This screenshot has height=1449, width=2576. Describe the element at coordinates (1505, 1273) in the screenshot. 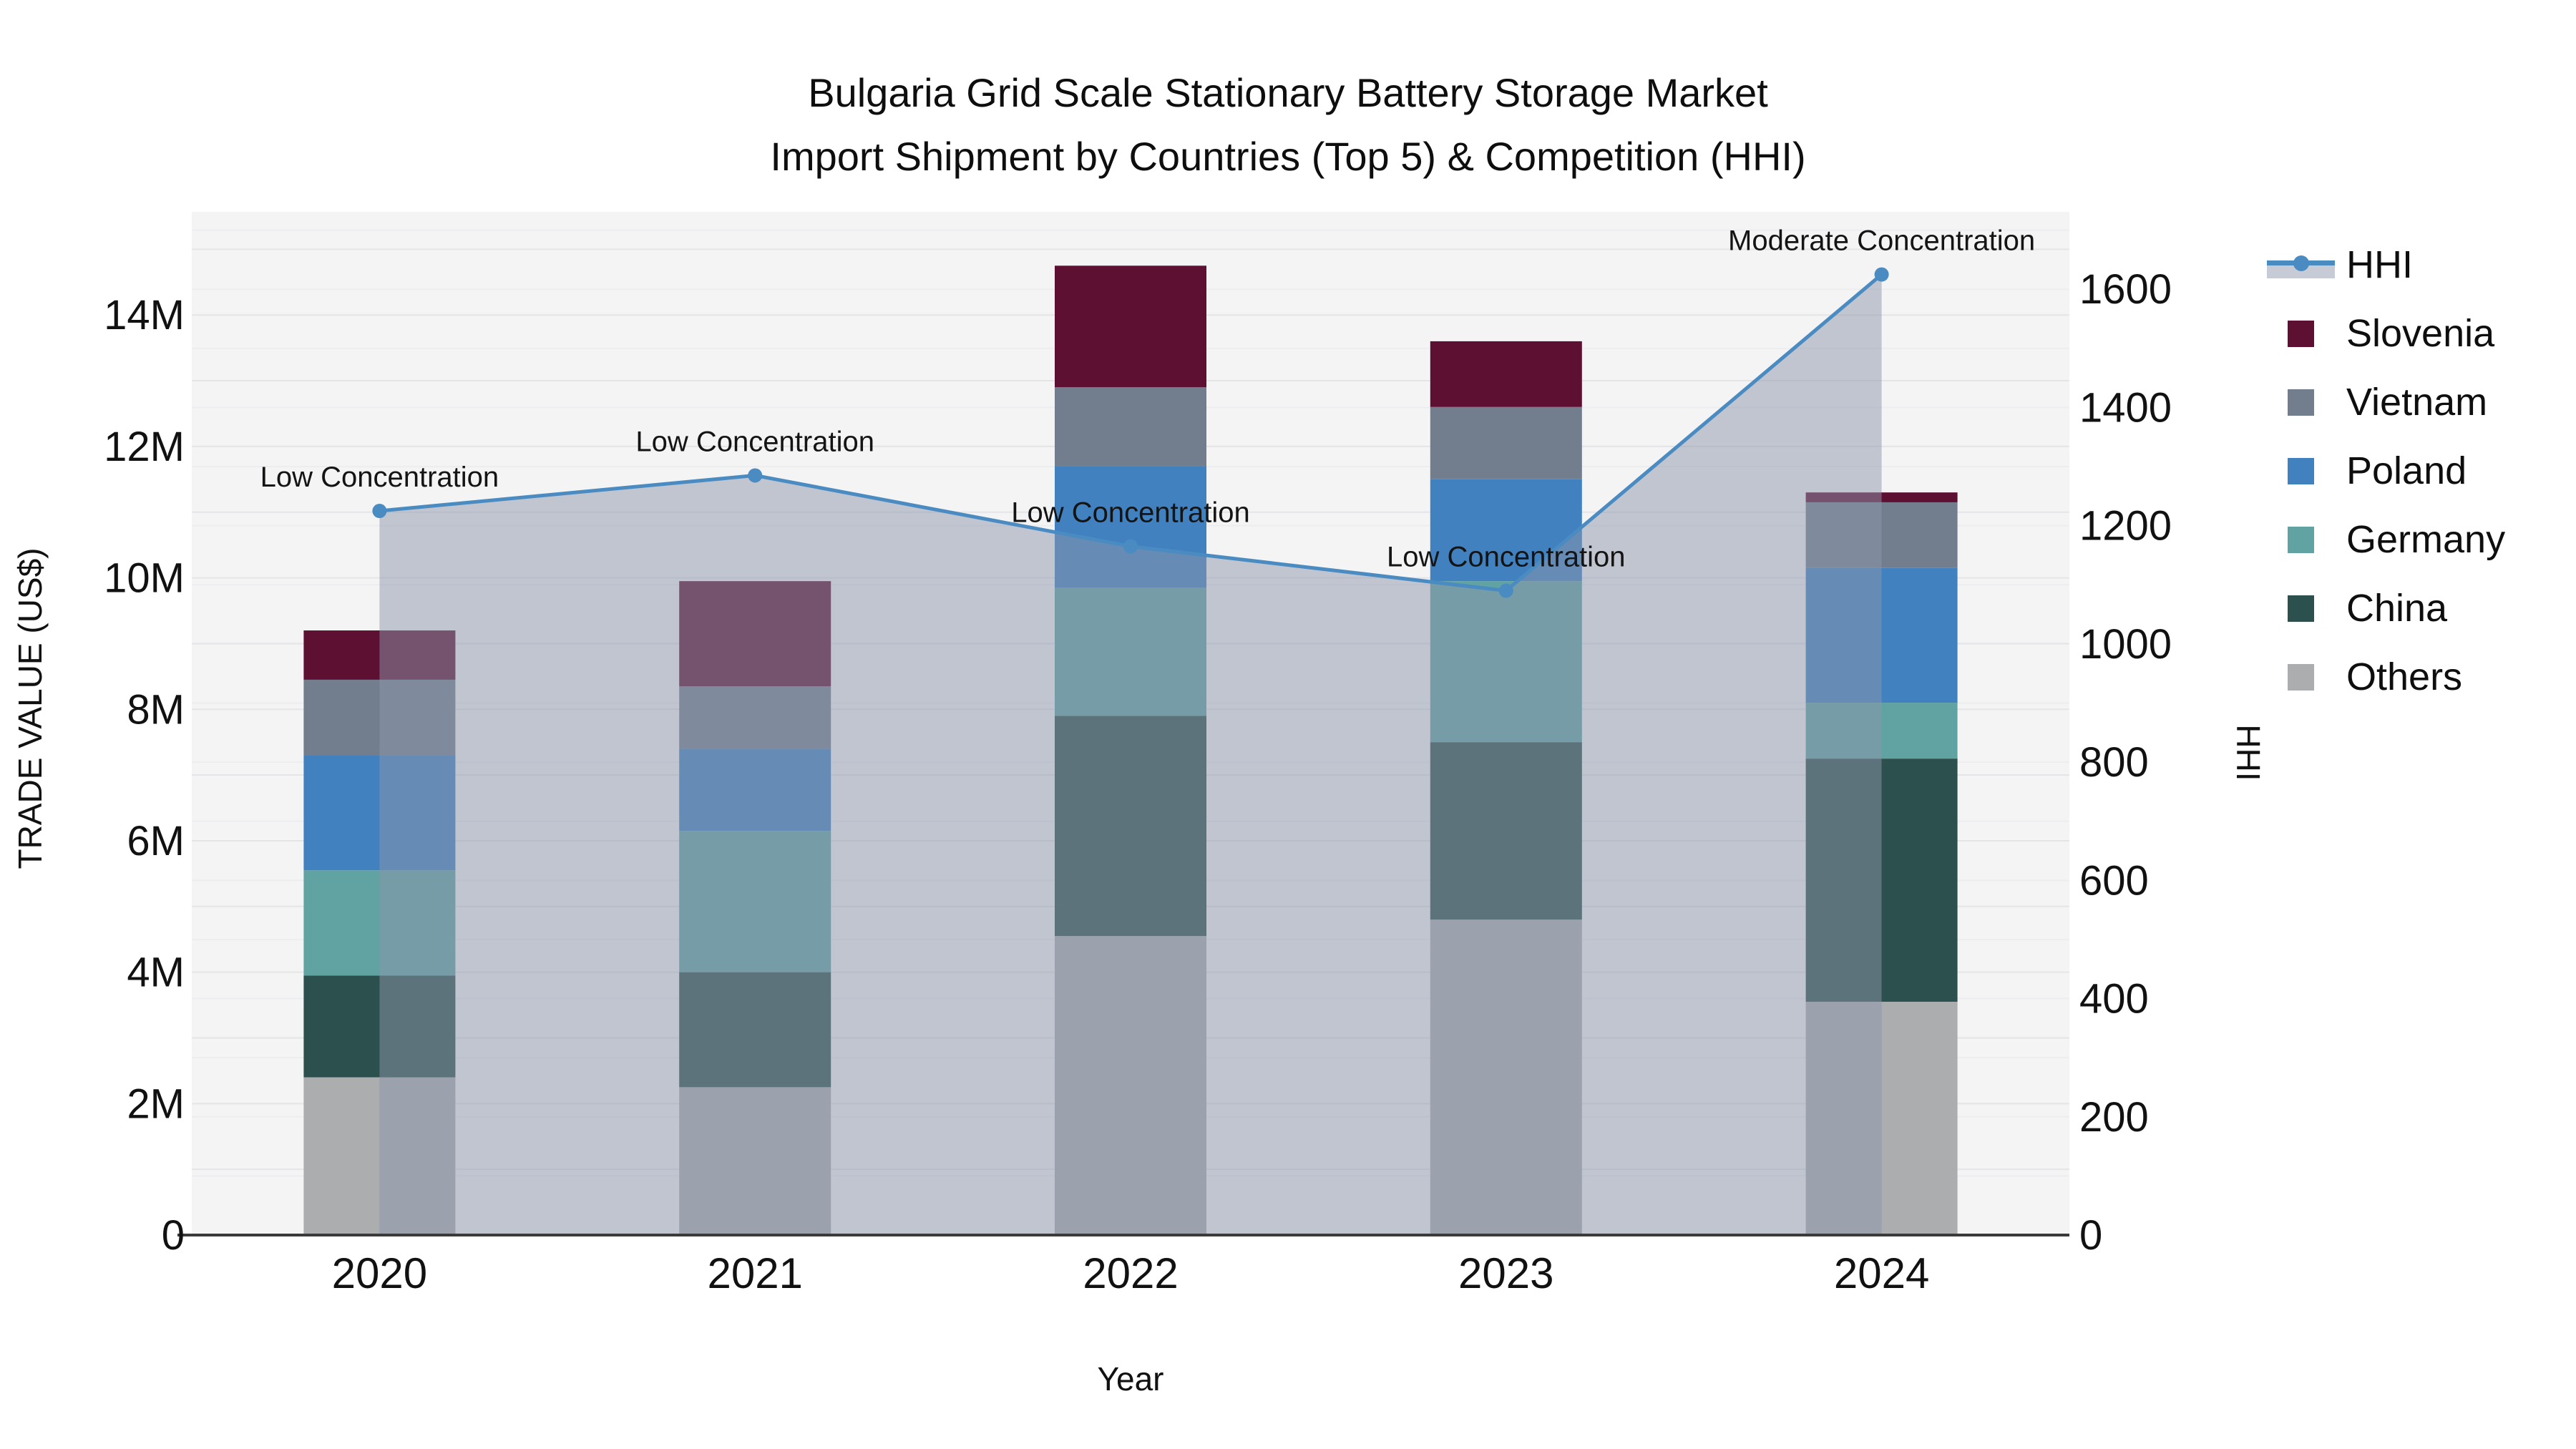

I see `x-tick-2023: 2023` at that location.